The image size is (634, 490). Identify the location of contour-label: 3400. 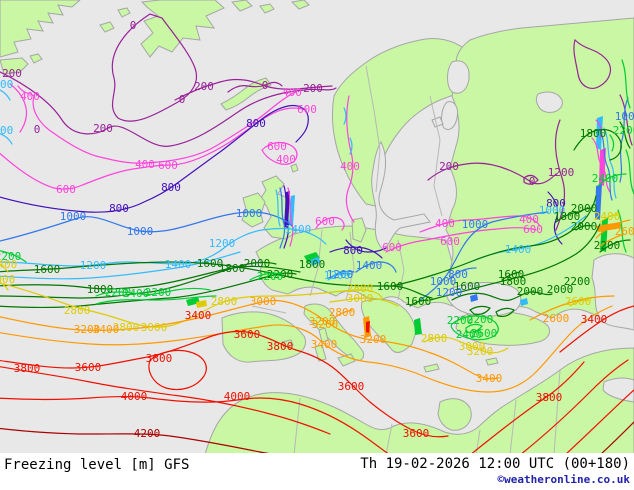
(324, 344).